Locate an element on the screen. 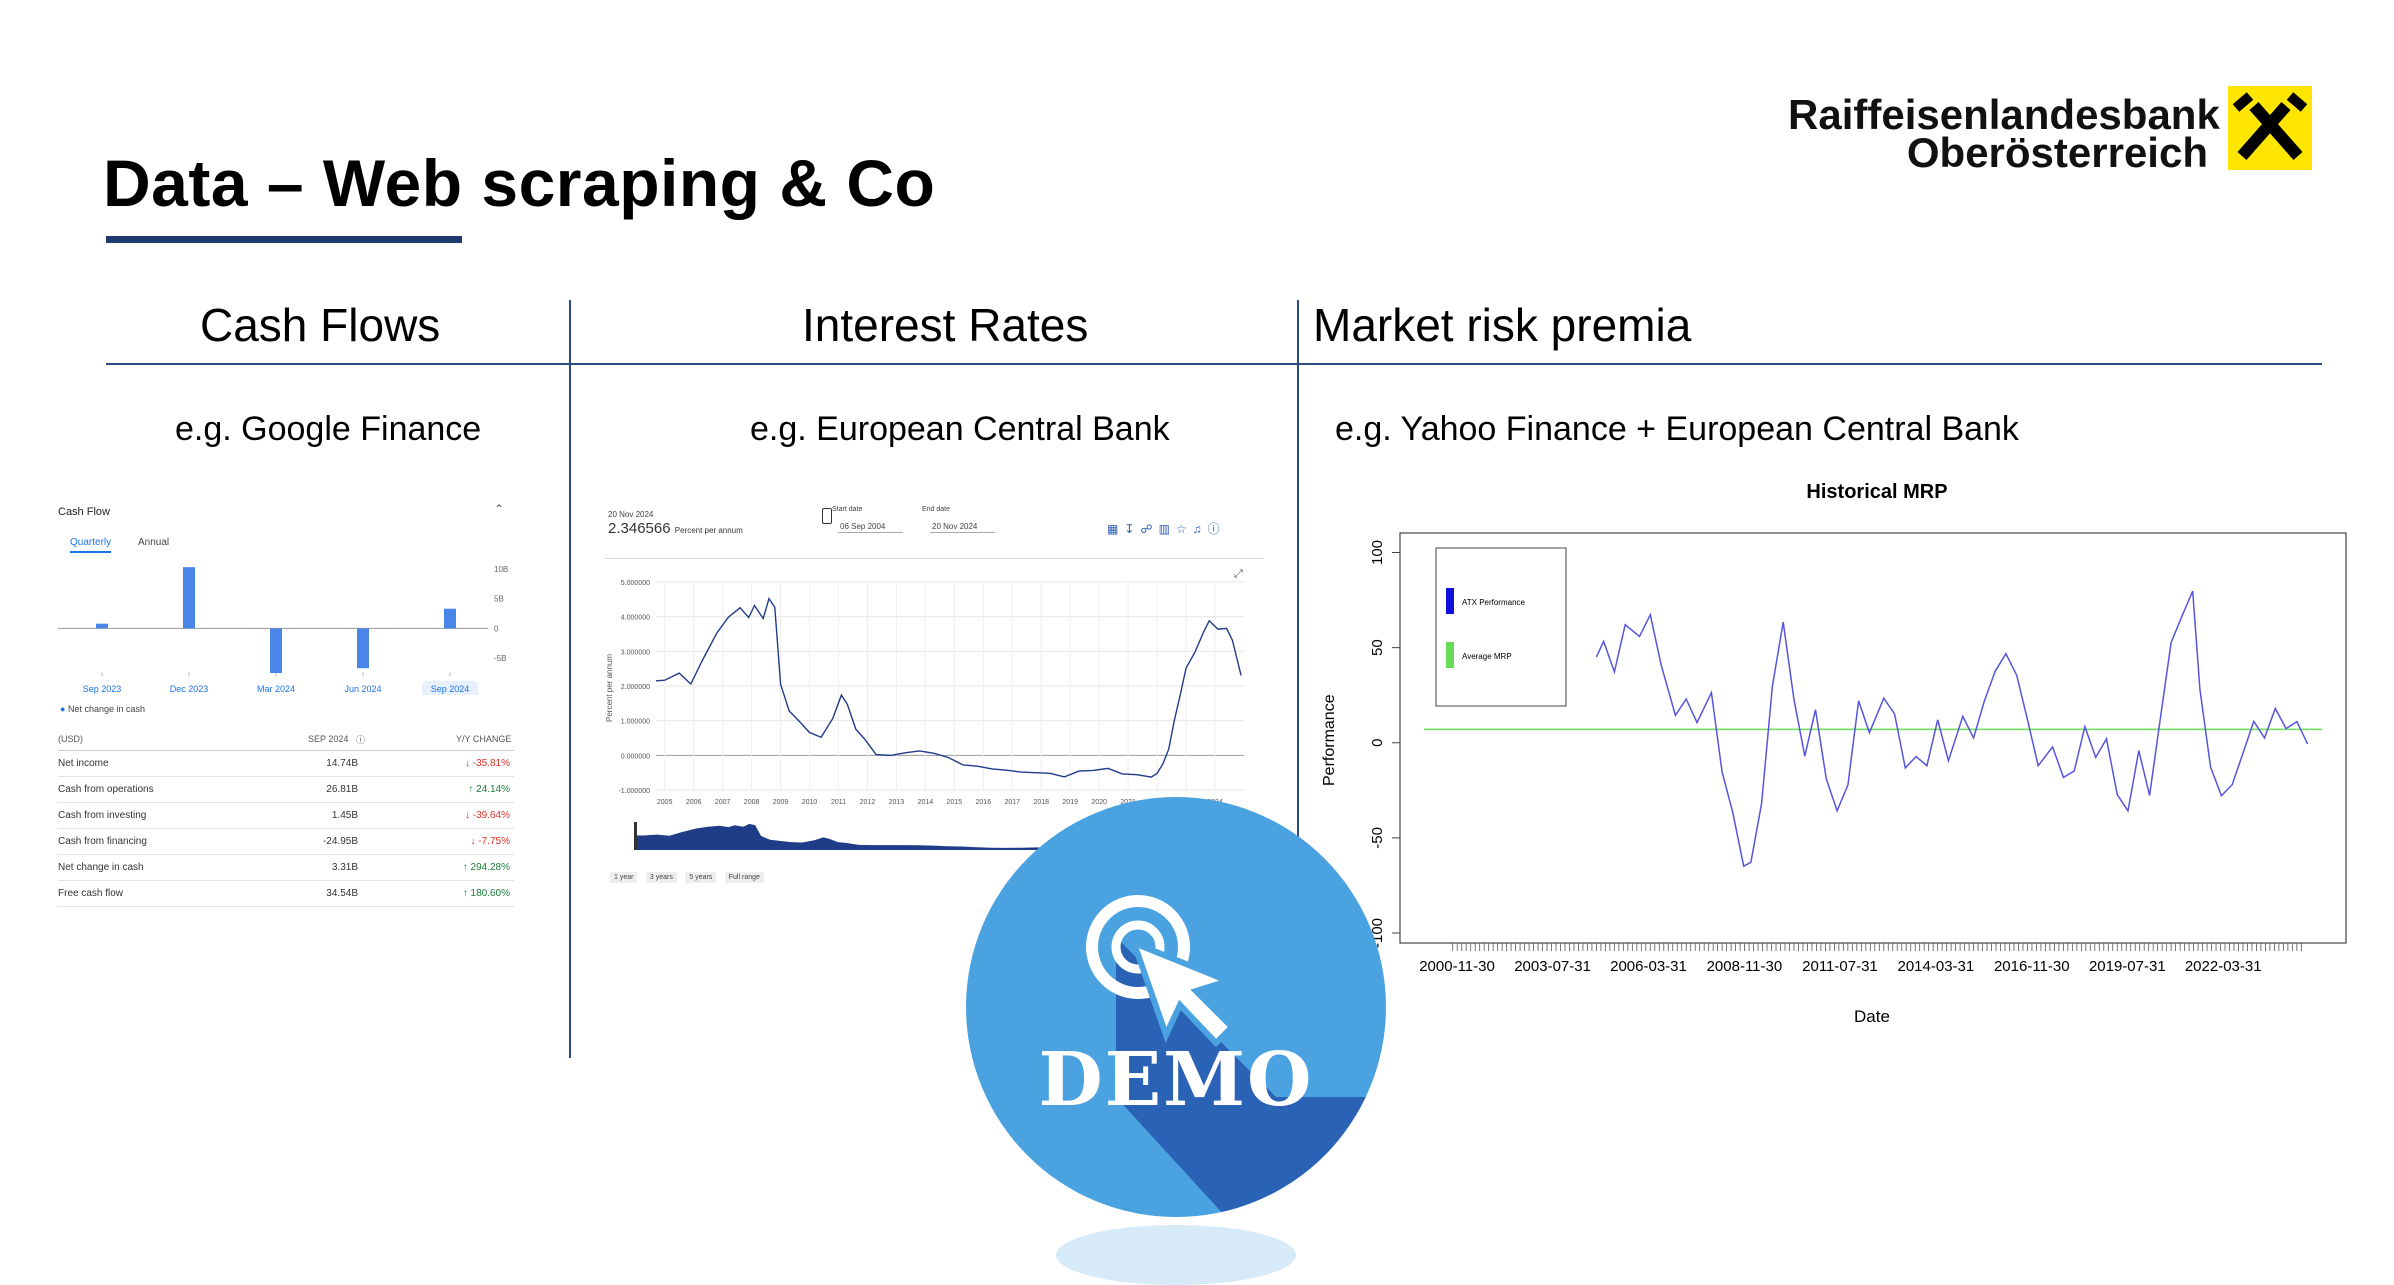  range-3-years: 3 years is located at coordinates (661, 877).